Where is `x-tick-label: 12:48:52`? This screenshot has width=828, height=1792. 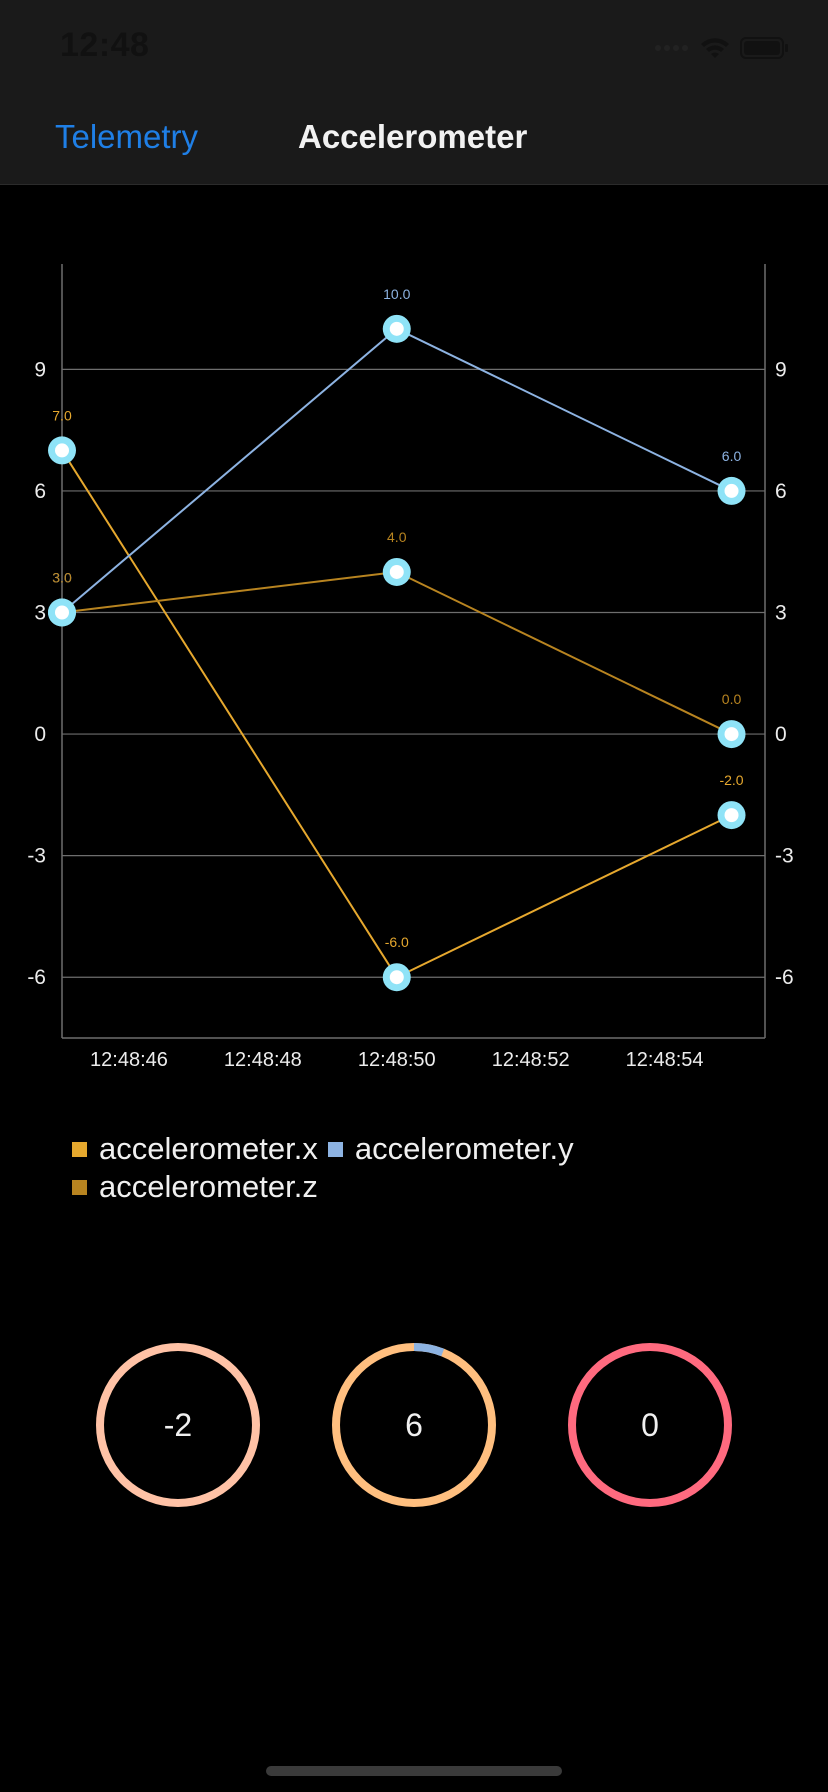 x-tick-label: 12:48:52 is located at coordinates (531, 1060).